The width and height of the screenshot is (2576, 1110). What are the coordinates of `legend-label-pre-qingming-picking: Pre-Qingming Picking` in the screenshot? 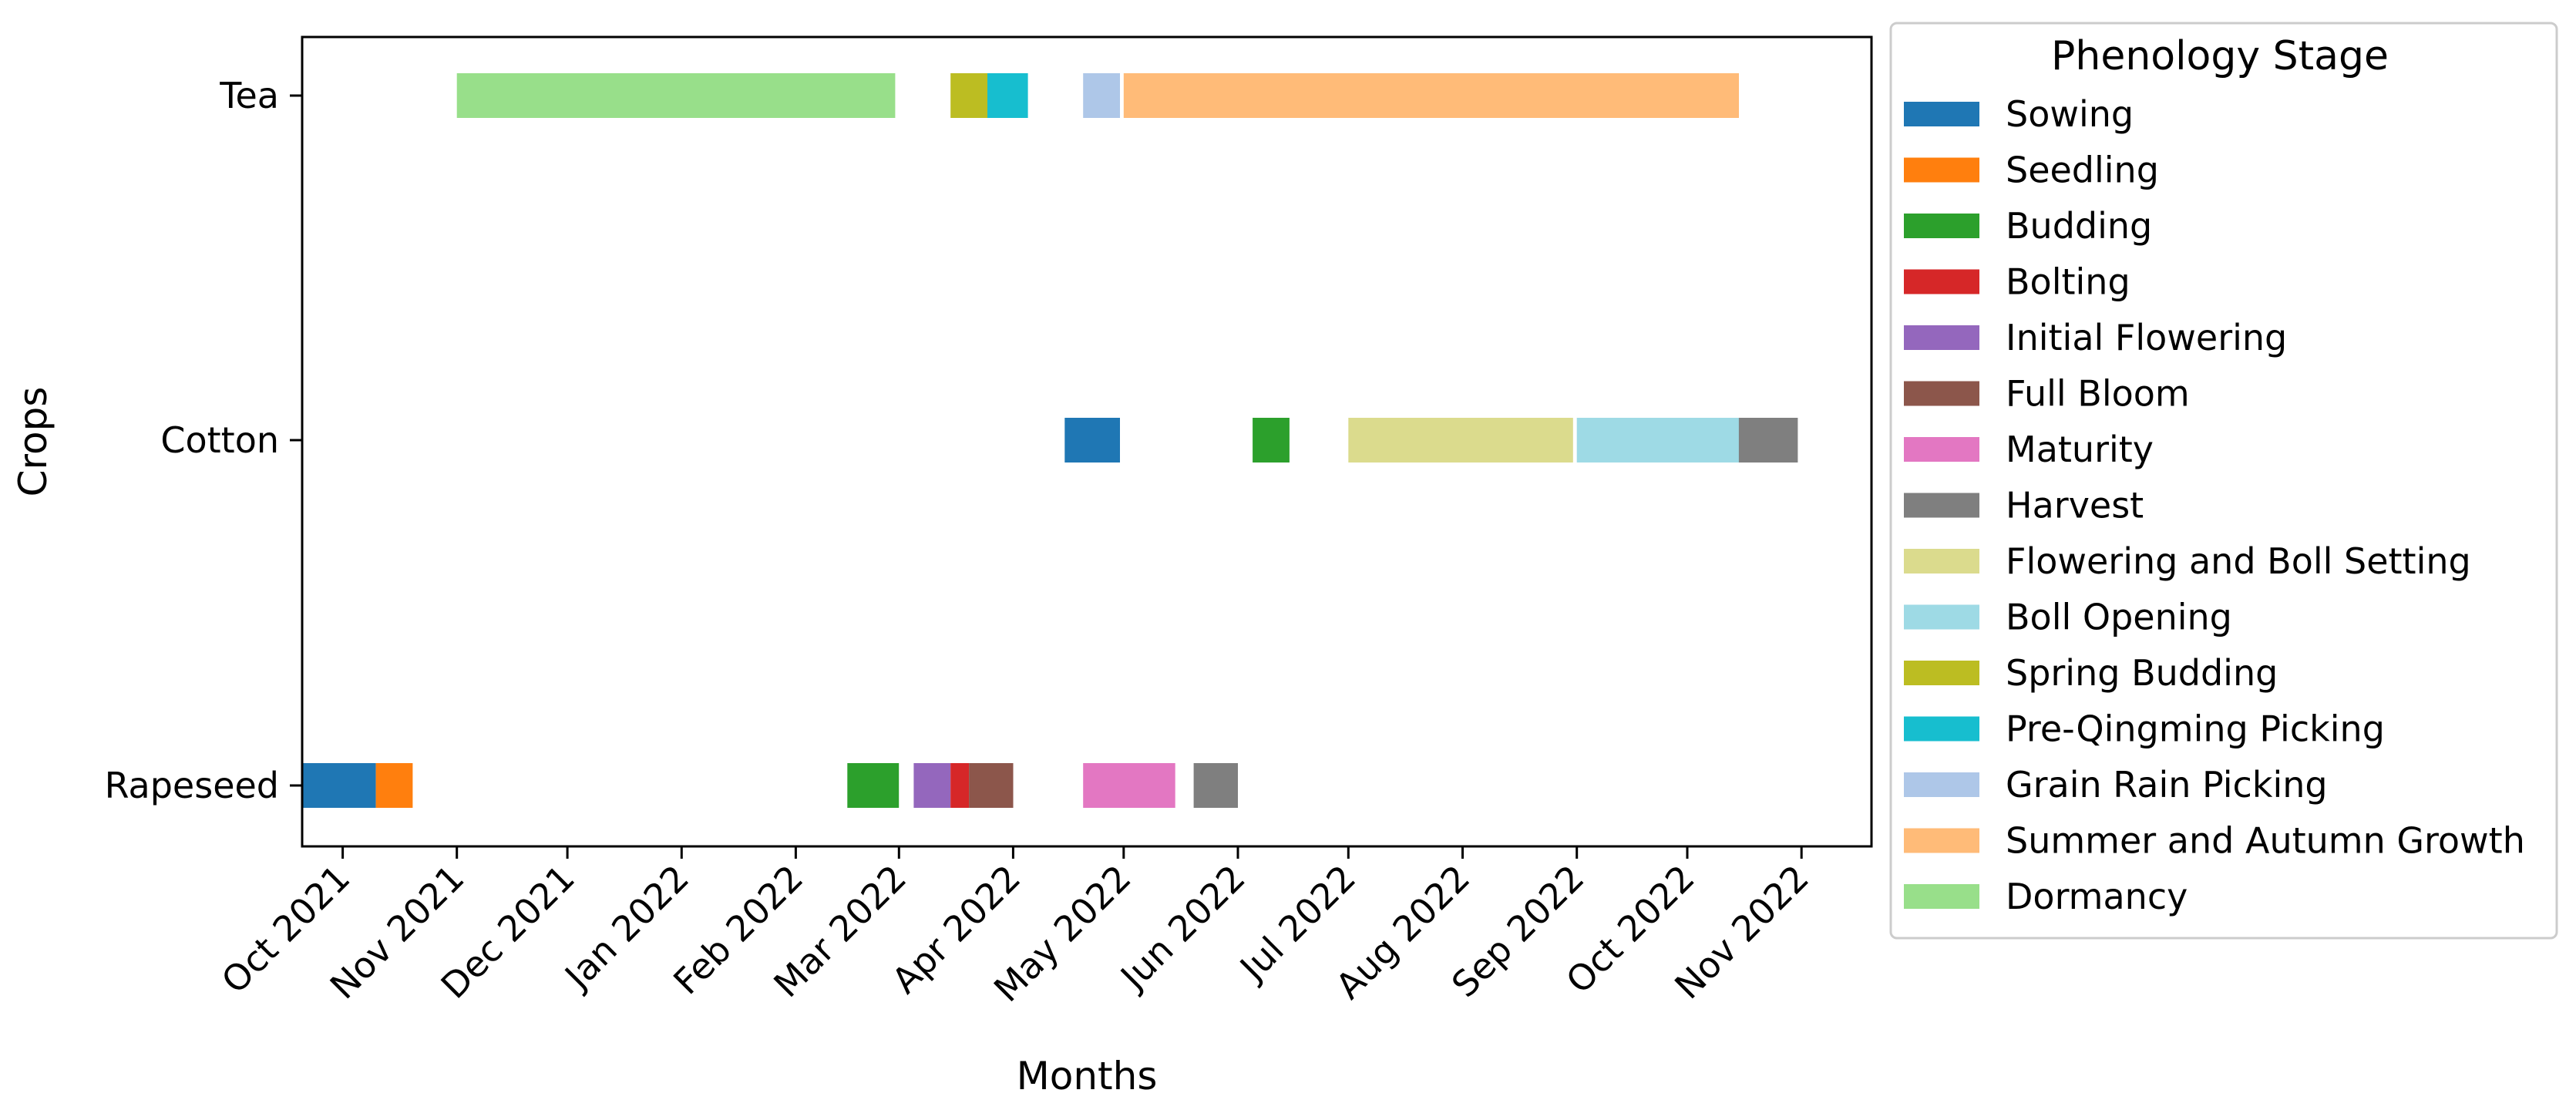 It's located at (2195, 729).